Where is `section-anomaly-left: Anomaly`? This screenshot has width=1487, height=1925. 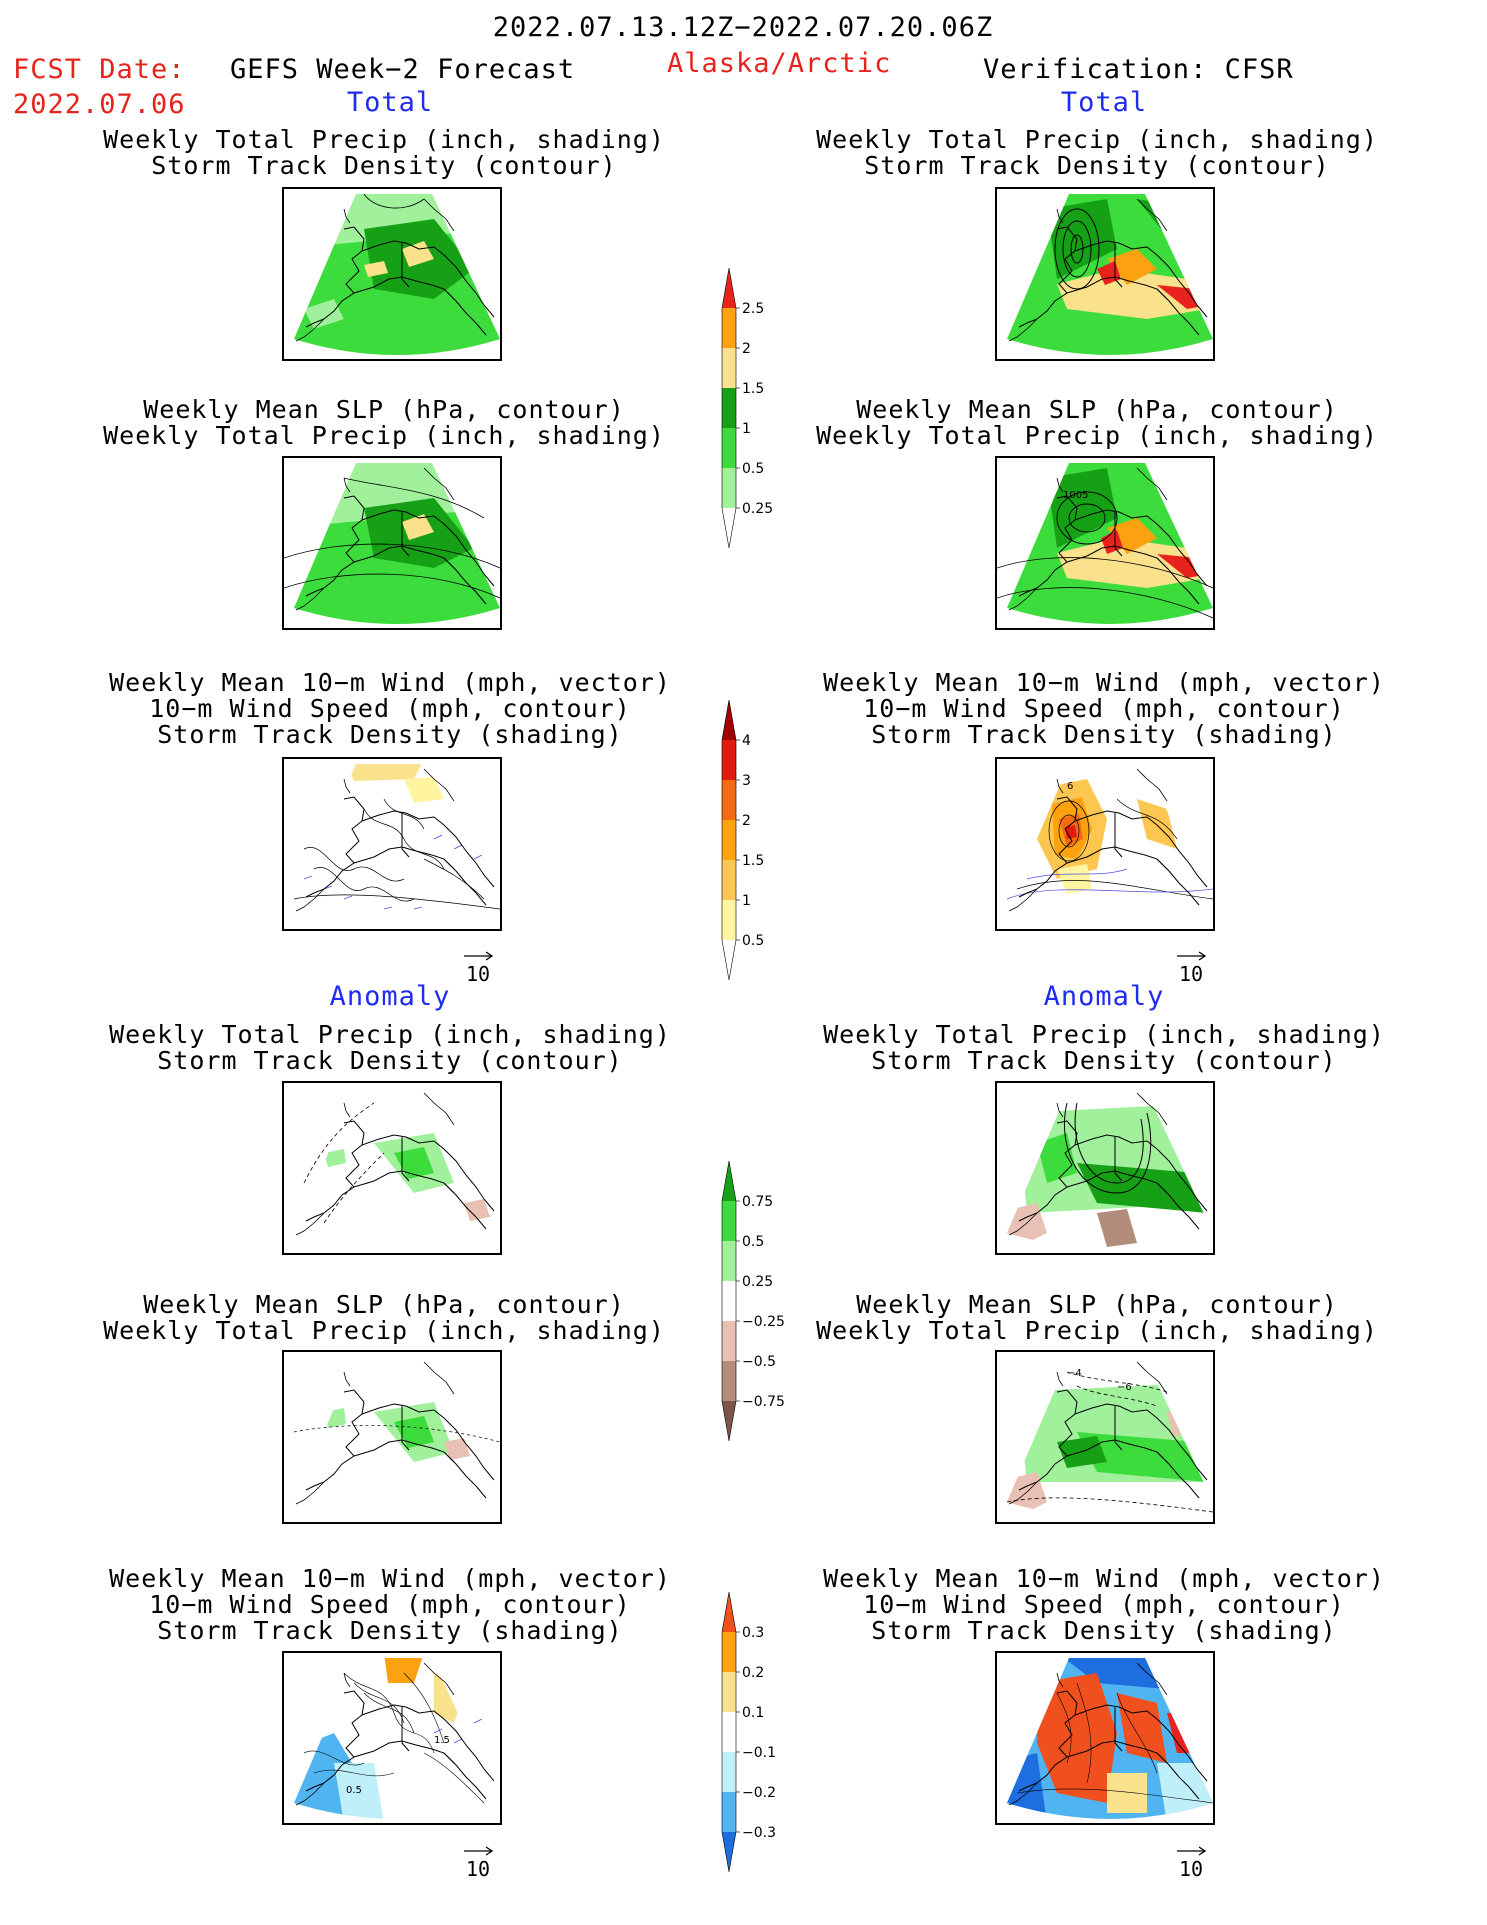 section-anomaly-left: Anomaly is located at coordinates (390, 996).